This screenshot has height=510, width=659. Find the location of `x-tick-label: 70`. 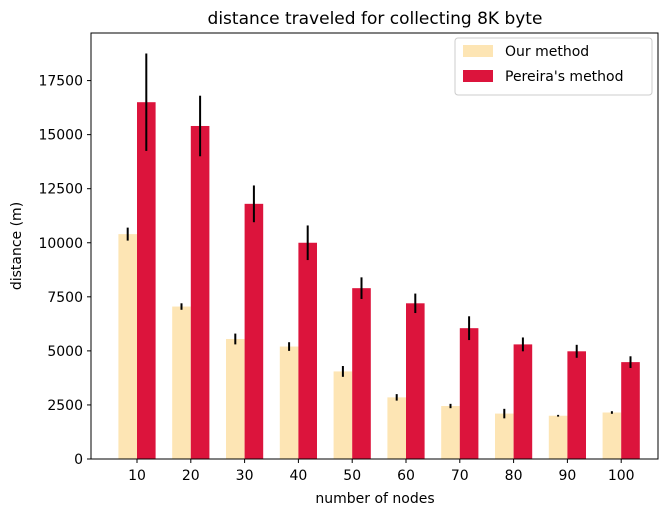

x-tick-label: 70 is located at coordinates (460, 476).